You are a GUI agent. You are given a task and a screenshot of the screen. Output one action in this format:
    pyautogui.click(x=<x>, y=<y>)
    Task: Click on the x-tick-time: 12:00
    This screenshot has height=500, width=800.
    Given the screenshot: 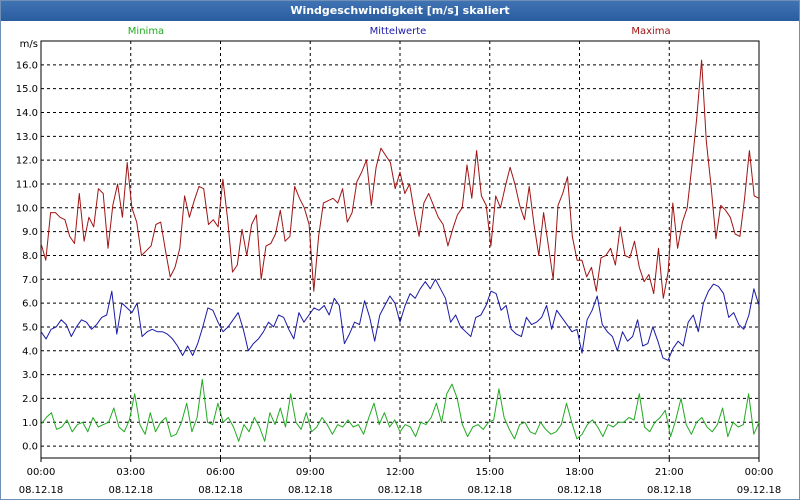 What is the action you would take?
    pyautogui.click(x=400, y=472)
    